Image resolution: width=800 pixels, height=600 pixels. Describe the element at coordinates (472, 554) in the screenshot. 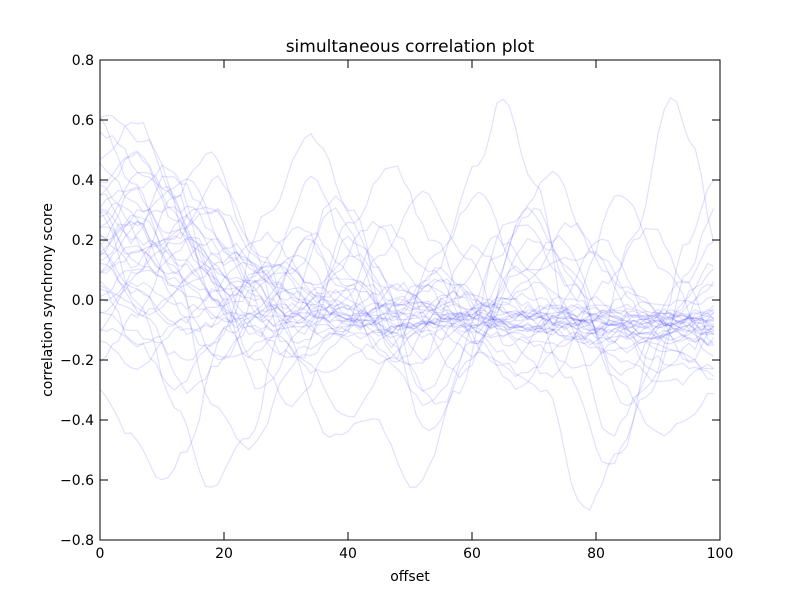

I see `x-tick-label: 60` at that location.